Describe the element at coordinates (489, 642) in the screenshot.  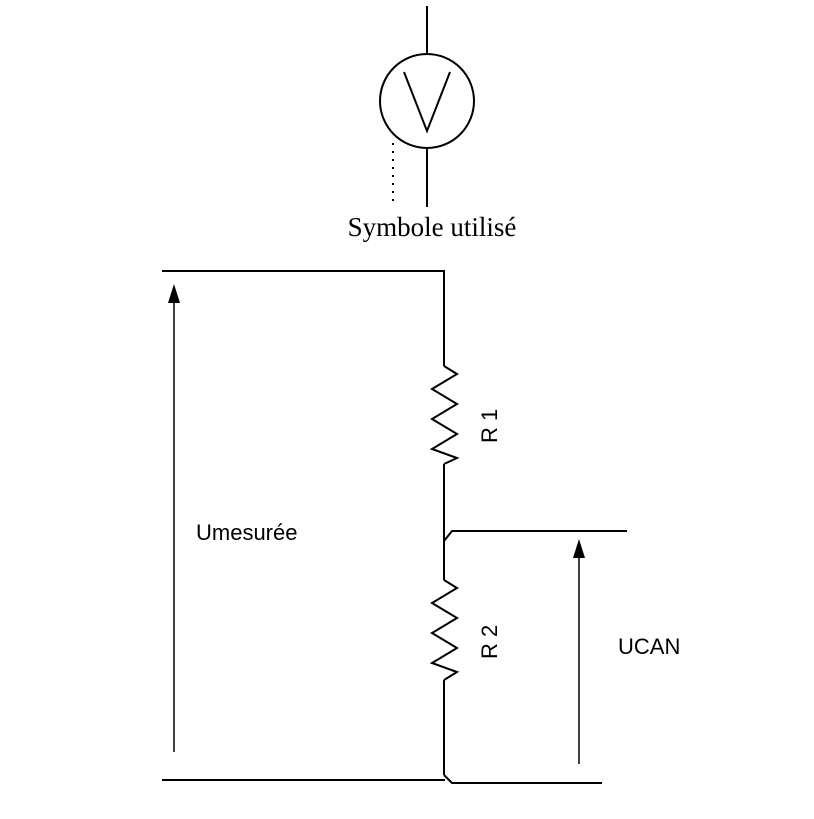
I see `r2-label: R 2` at that location.